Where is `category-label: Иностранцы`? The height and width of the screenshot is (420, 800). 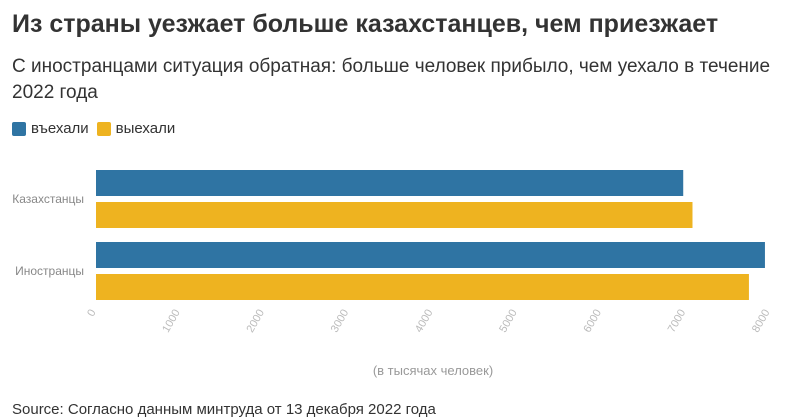 category-label: Иностранцы is located at coordinates (49, 271).